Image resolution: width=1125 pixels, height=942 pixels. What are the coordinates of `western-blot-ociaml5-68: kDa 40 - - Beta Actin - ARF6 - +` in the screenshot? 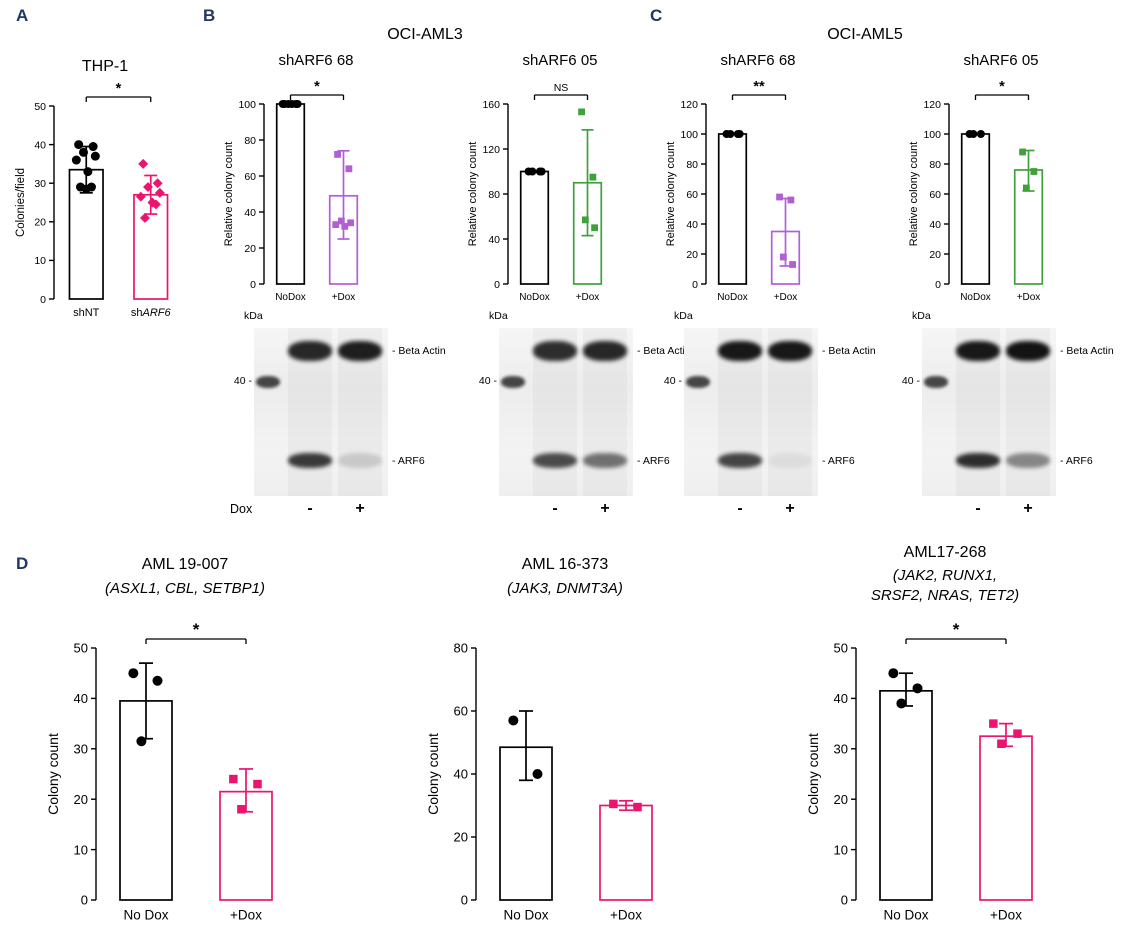 It's located at (778, 417).